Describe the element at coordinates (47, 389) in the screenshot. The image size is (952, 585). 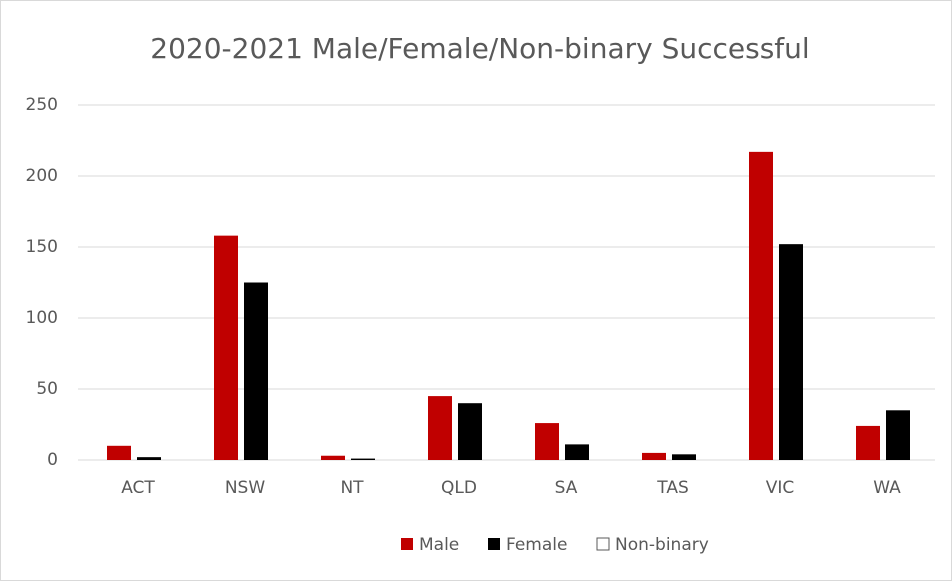
I see `y-tick-label: 50` at that location.